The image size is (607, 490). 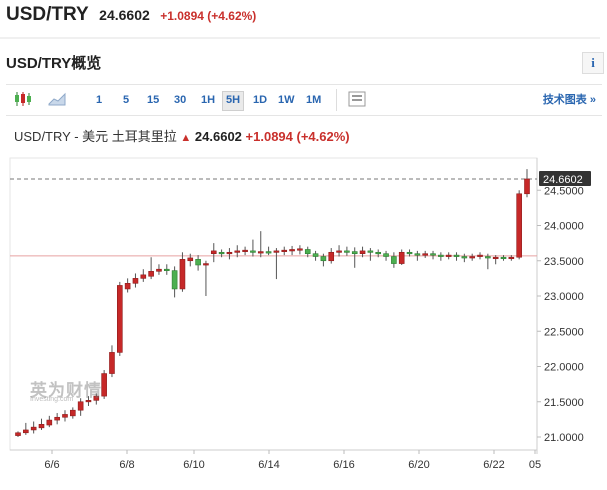 What do you see at coordinates (564, 438) in the screenshot?
I see `y-tick-label: 21.0000` at bounding box center [564, 438].